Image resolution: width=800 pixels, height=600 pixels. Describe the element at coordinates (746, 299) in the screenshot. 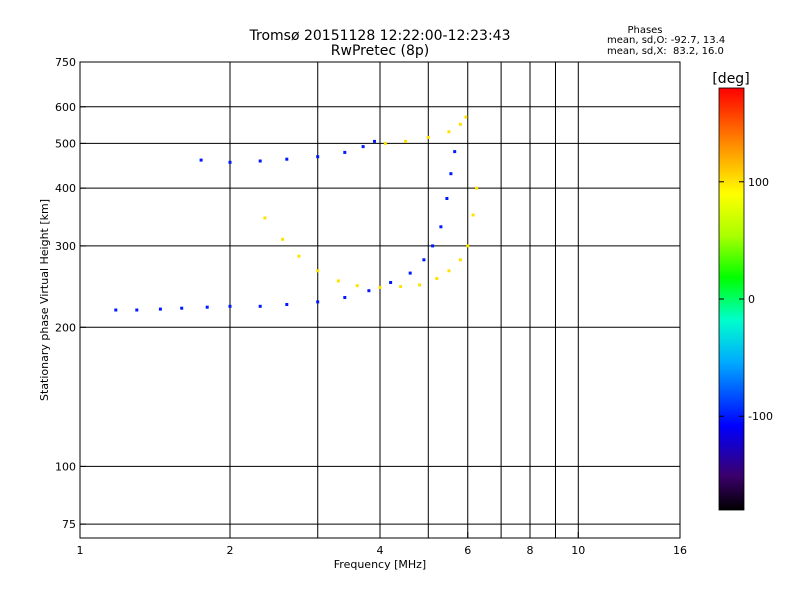

I see `colorbar-ticks: 100 0 -100` at that location.